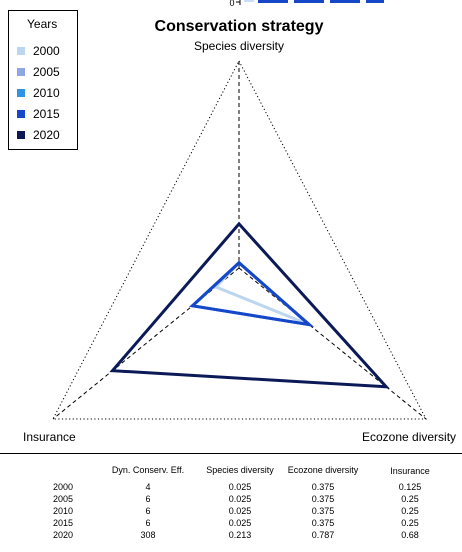 This screenshot has width=462, height=552. What do you see at coordinates (148, 535) in the screenshot?
I see `table-cell: 308` at bounding box center [148, 535].